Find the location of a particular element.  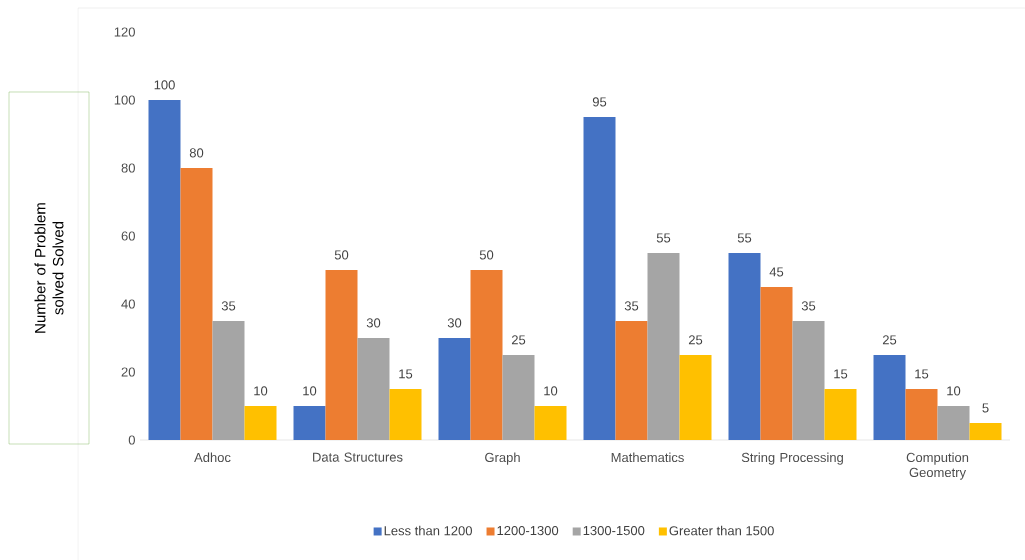

y-tick-label: 0 is located at coordinates (131, 440).